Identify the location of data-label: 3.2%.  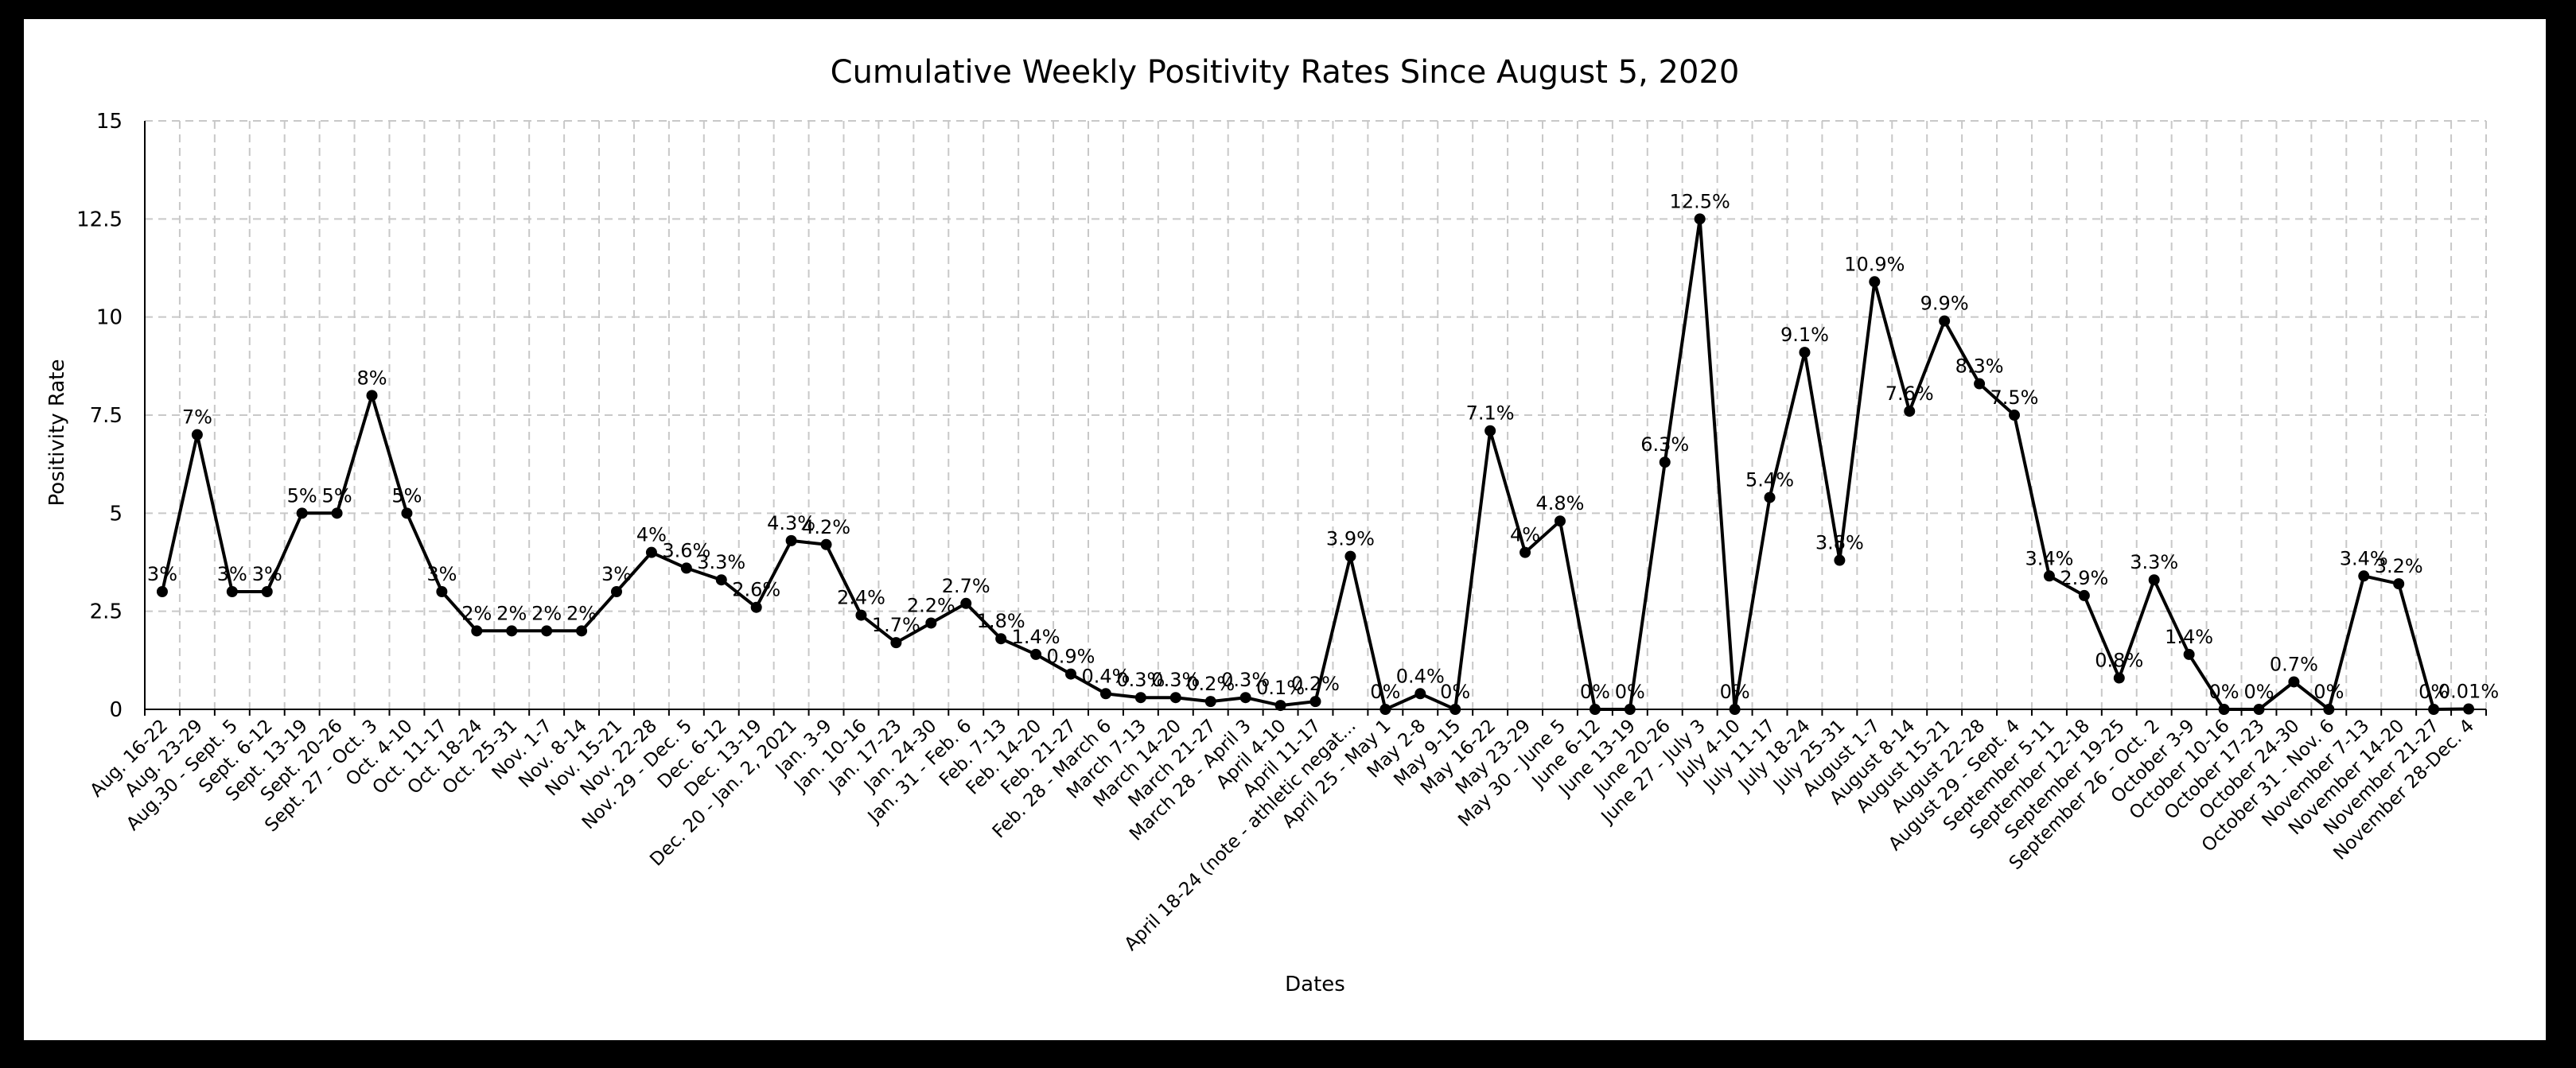
(2399, 566).